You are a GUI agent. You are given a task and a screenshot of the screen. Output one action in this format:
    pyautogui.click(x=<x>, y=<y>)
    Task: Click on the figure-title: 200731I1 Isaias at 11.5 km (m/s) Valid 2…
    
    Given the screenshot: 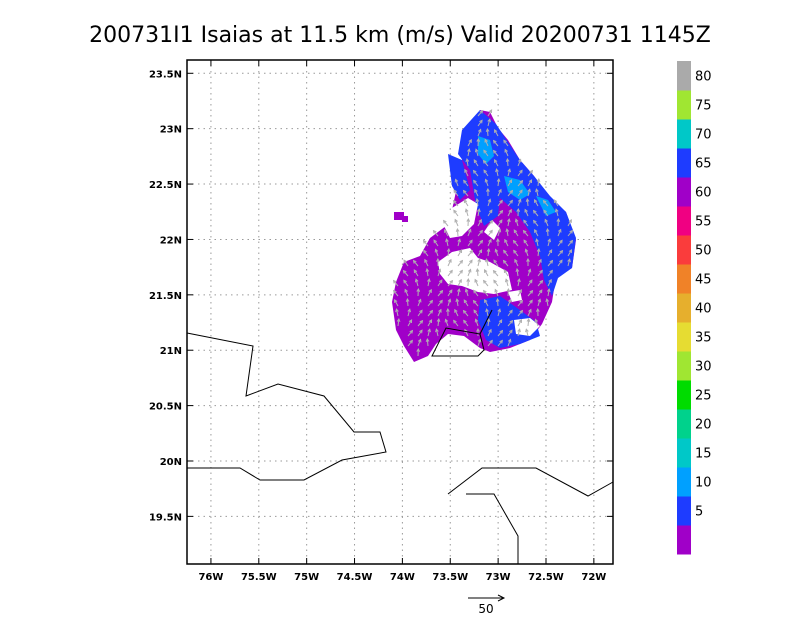 What is the action you would take?
    pyautogui.click(x=400, y=35)
    